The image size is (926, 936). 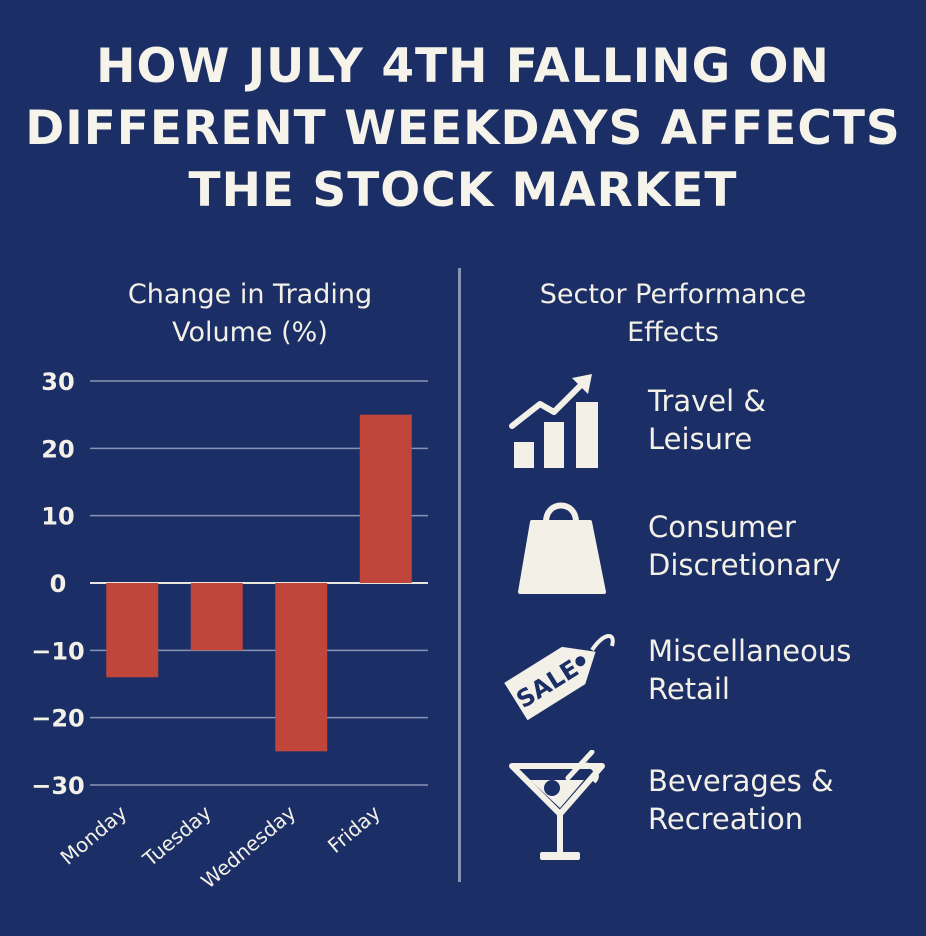 I want to click on bar-chart-rising-icon, so click(x=555, y=420).